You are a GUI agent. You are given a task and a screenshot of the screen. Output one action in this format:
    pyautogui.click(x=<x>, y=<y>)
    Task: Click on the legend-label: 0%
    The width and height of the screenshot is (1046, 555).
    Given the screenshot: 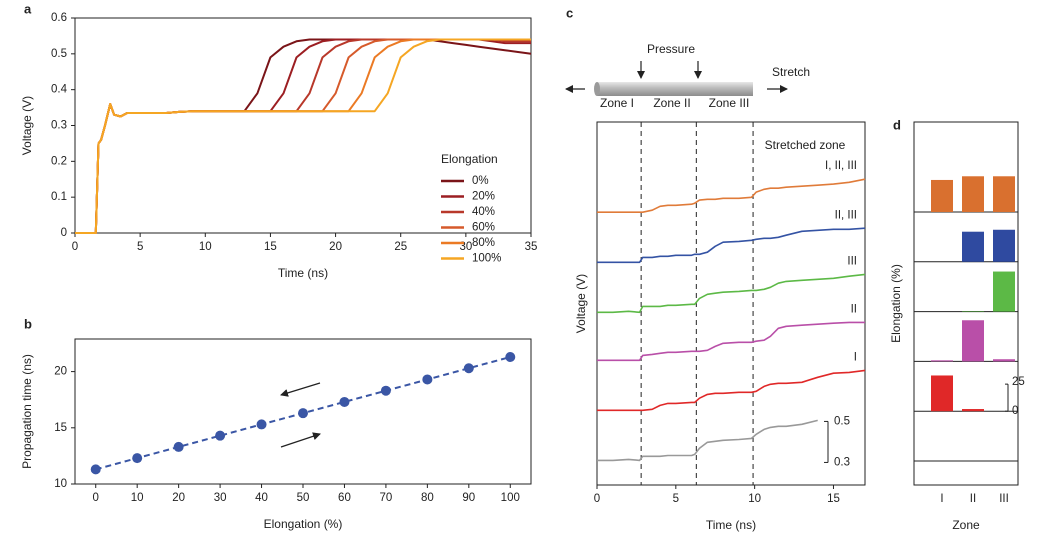 What is the action you would take?
    pyautogui.click(x=480, y=181)
    